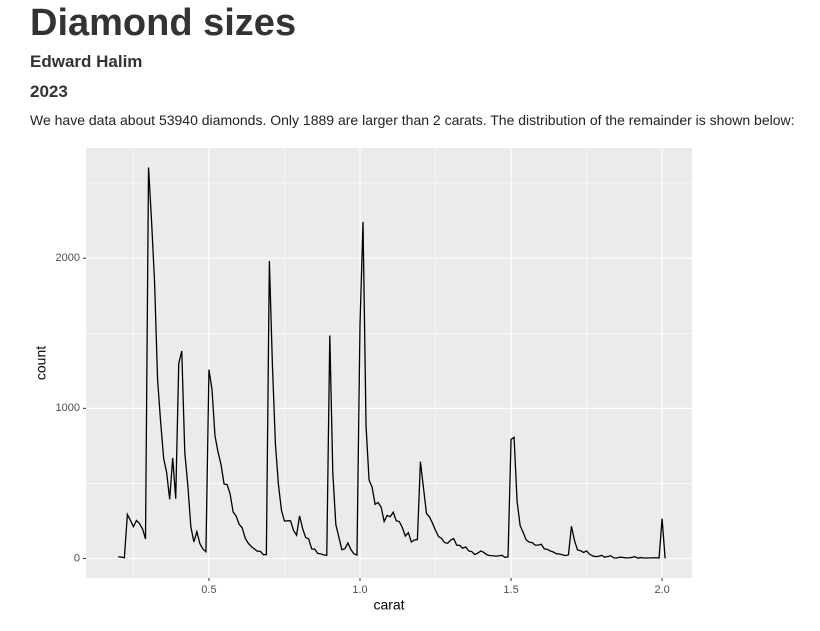  I want to click on y-axis-label: count, so click(41, 363).